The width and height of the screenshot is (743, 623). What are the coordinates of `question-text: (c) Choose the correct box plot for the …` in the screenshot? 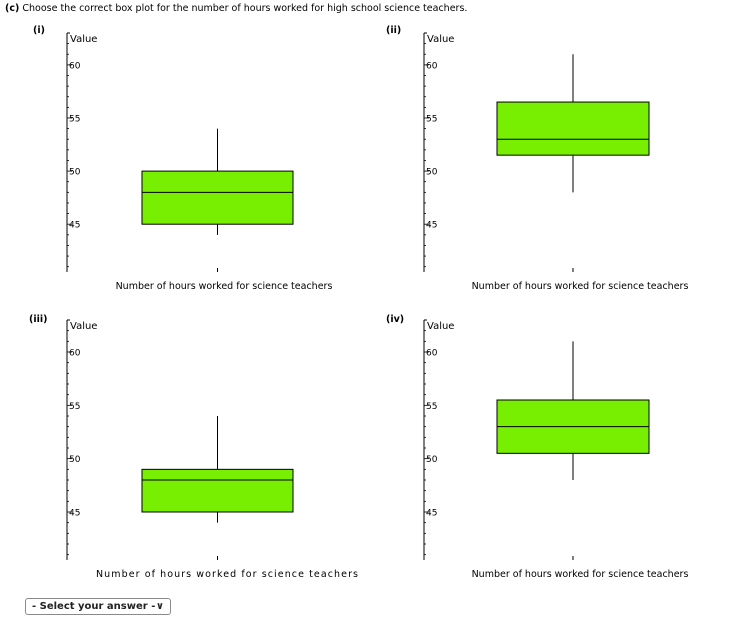 It's located at (236, 8).